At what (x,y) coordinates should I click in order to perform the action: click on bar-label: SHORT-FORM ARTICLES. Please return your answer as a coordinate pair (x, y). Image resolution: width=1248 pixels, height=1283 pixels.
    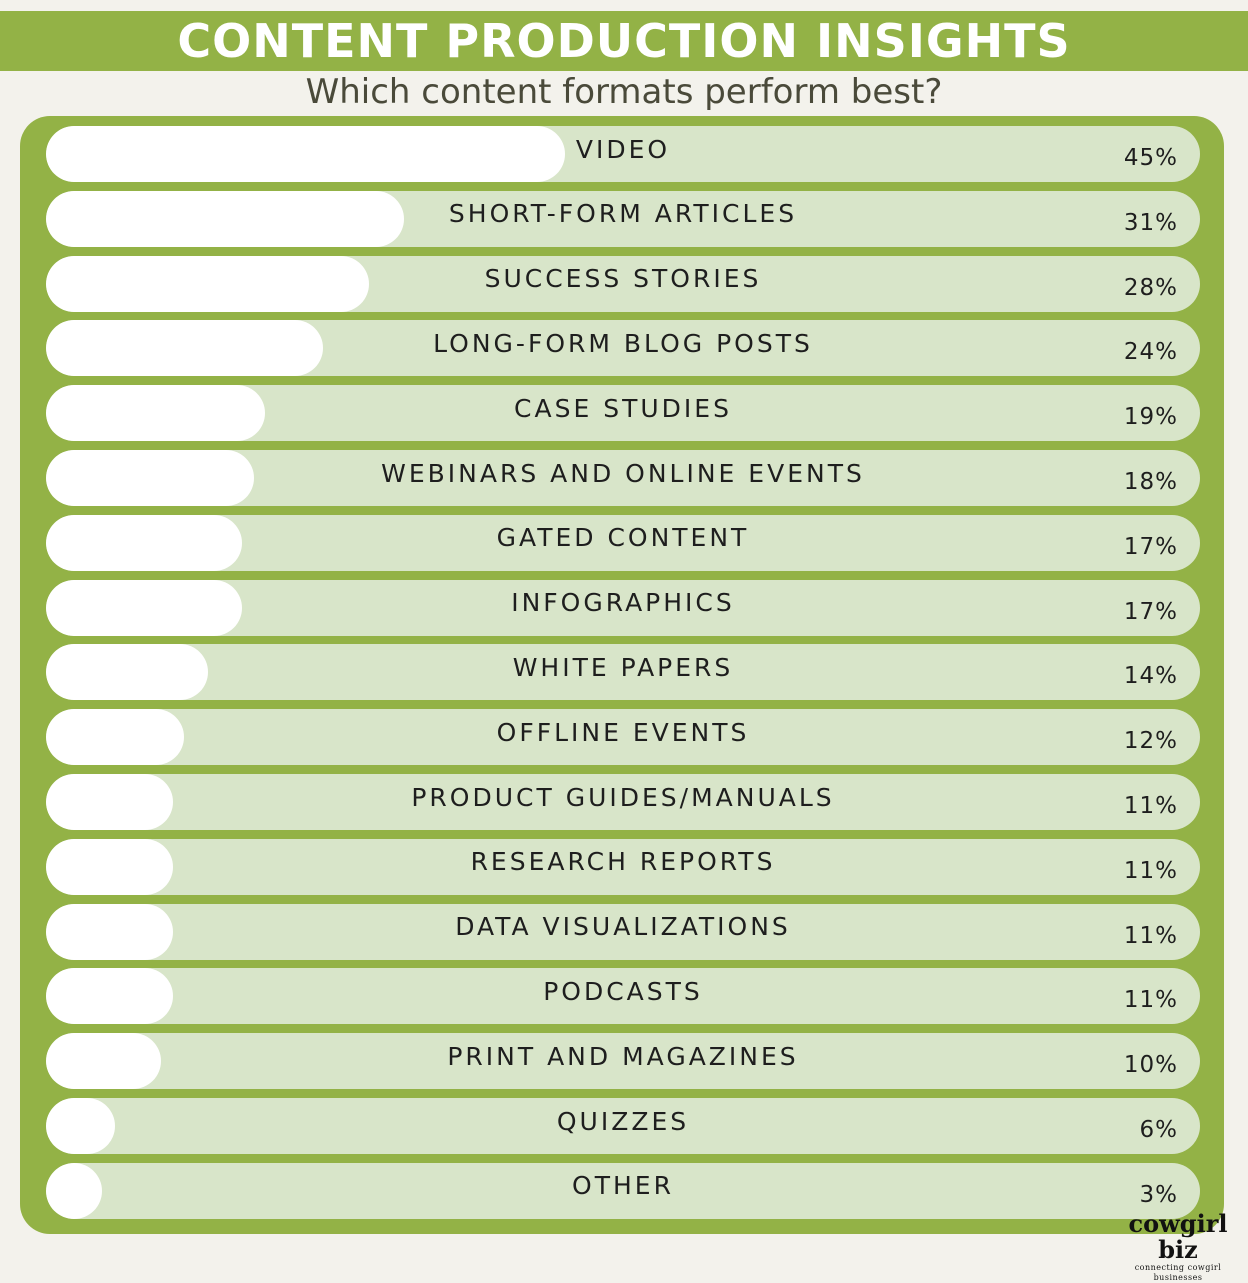
    Looking at the image, I should click on (623, 214).